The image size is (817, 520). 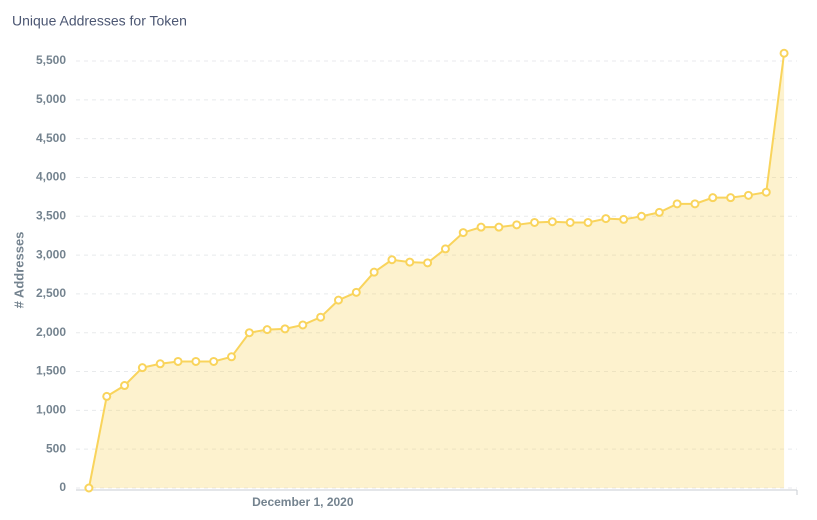 I want to click on y-tick-label: 2,000, so click(x=51, y=332).